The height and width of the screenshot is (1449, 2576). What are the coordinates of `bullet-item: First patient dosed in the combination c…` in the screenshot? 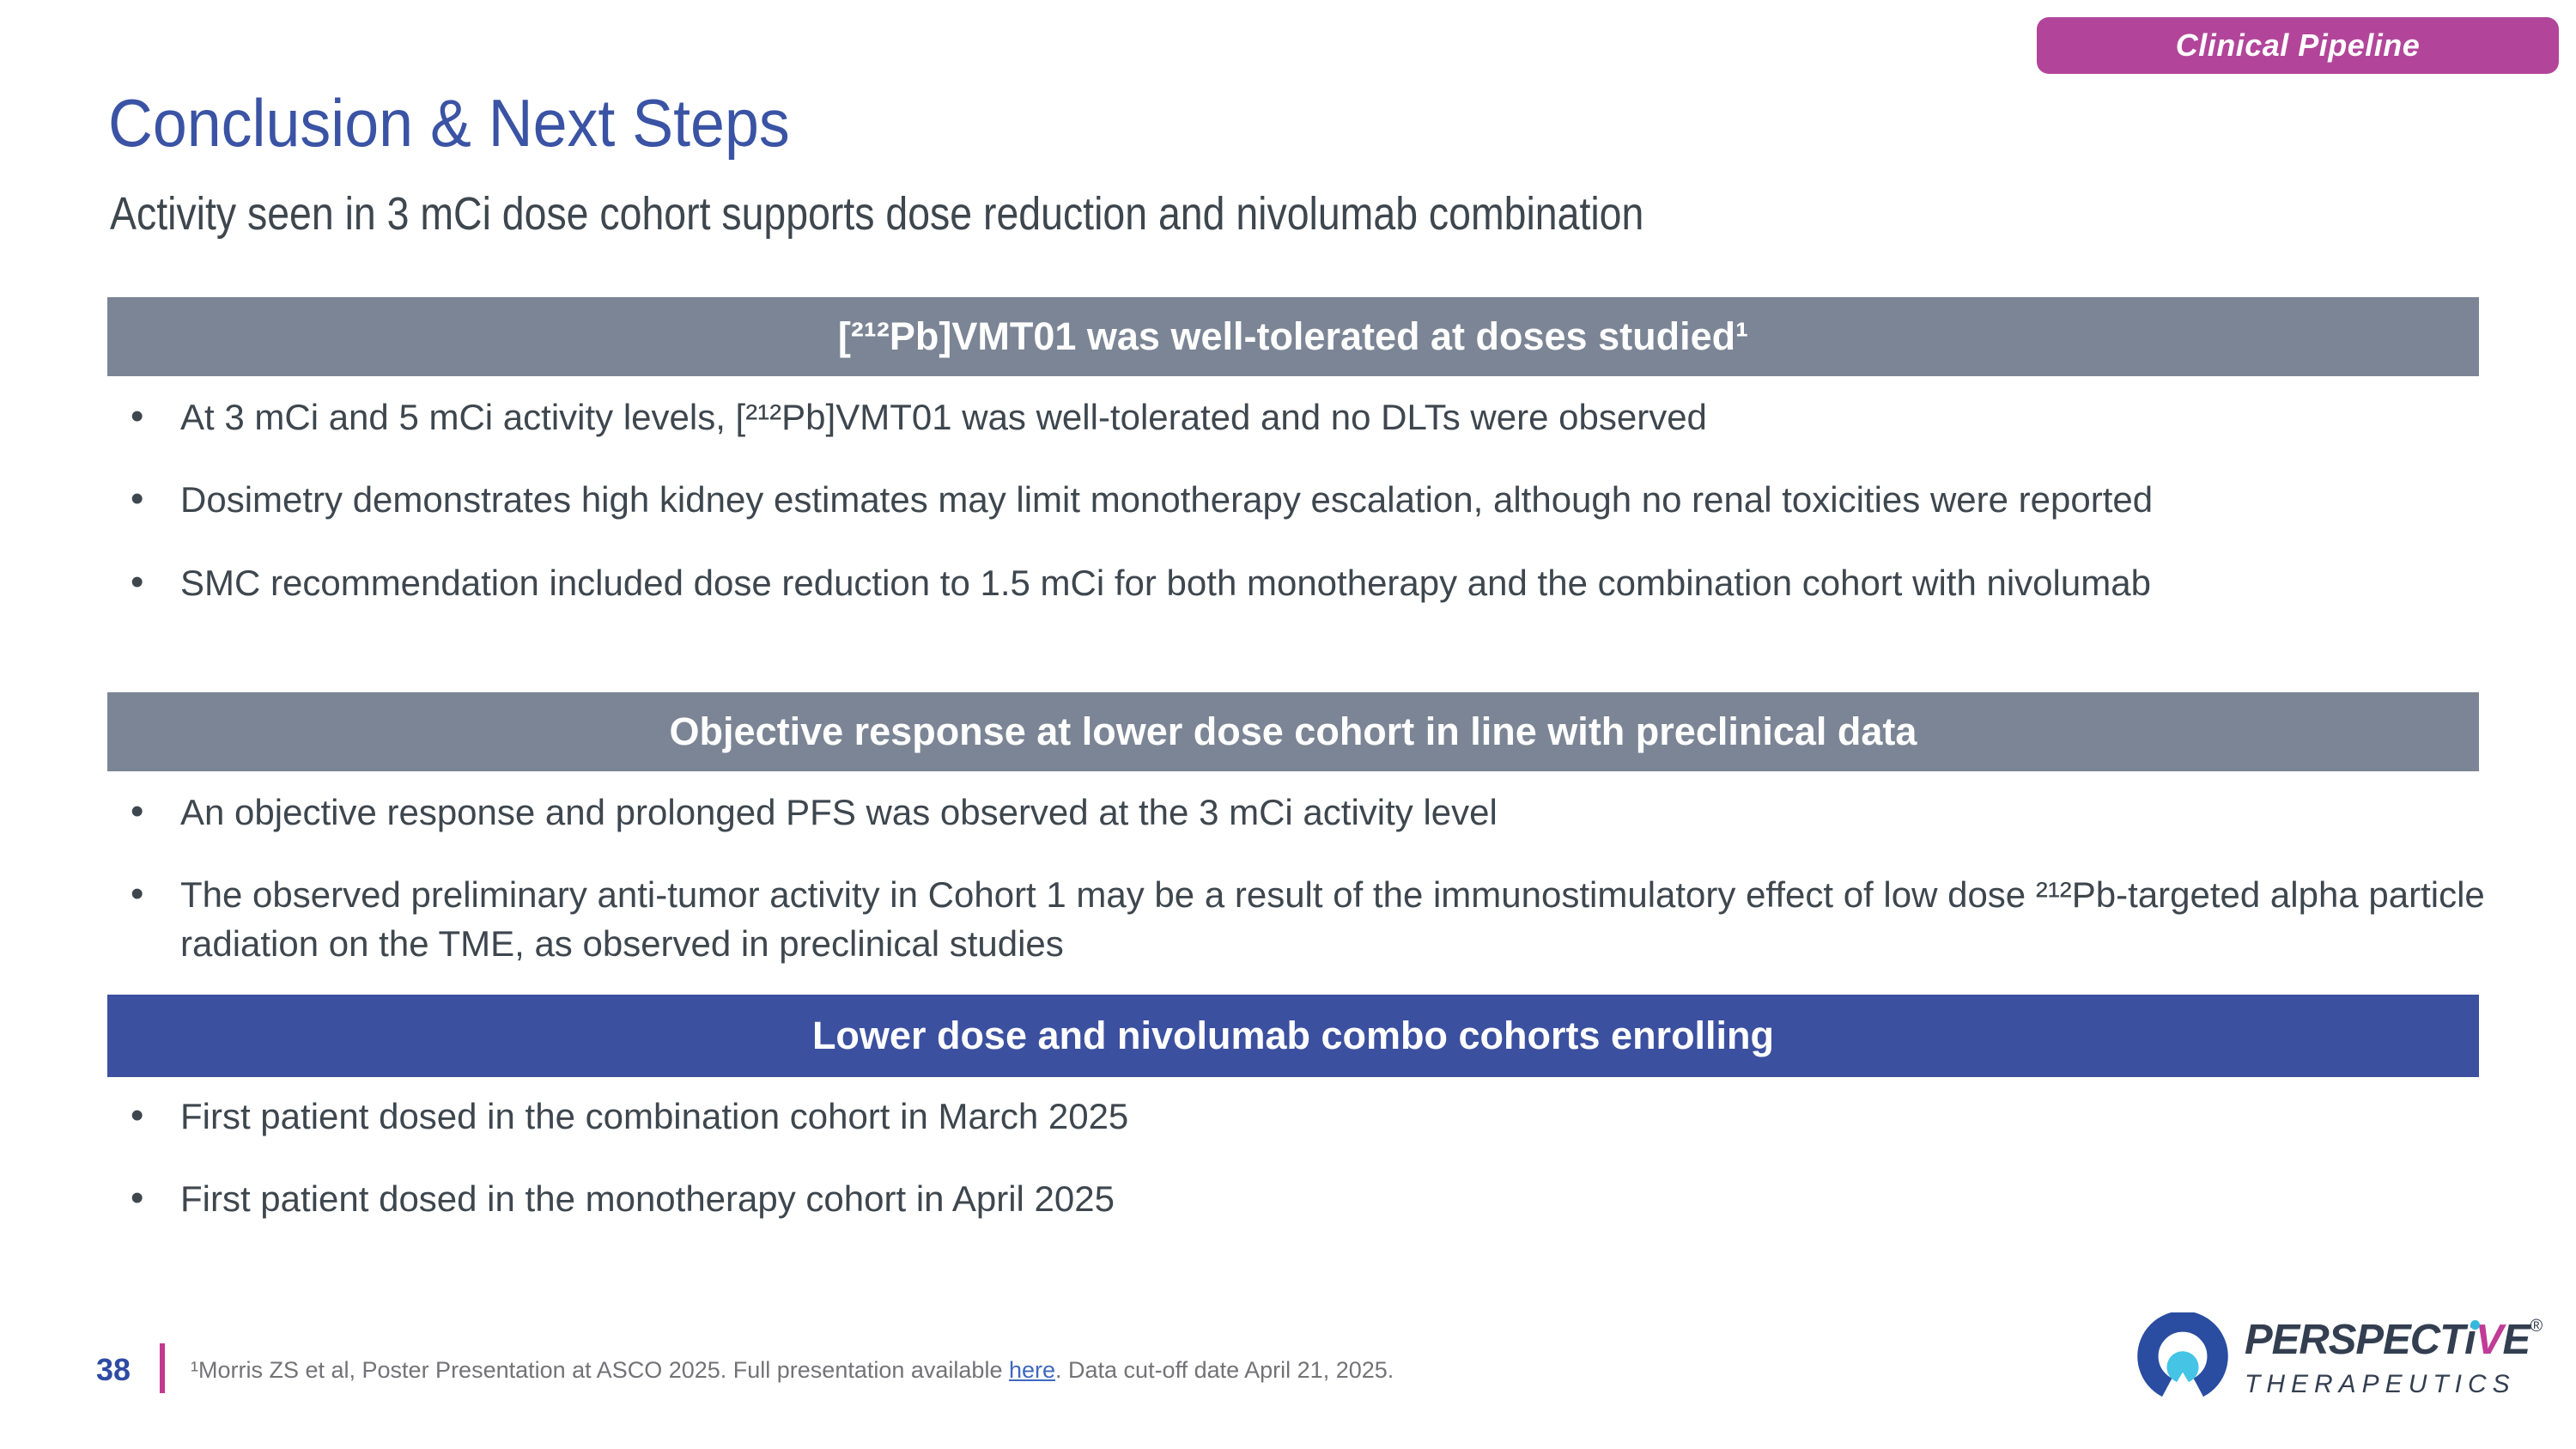 It's located at (1314, 1116).